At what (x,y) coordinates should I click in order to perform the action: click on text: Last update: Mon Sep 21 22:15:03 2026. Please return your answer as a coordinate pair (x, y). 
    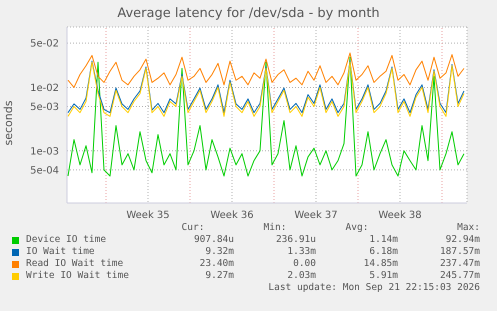
    Looking at the image, I should click on (373, 288).